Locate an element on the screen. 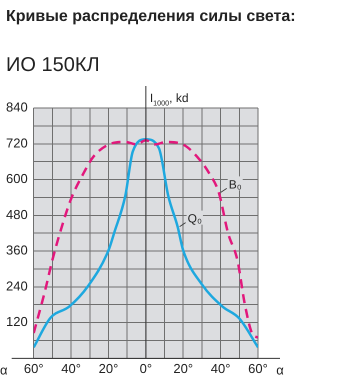 Image resolution: width=338 pixels, height=390 pixels. y-tick-label: 120 is located at coordinates (17, 322).